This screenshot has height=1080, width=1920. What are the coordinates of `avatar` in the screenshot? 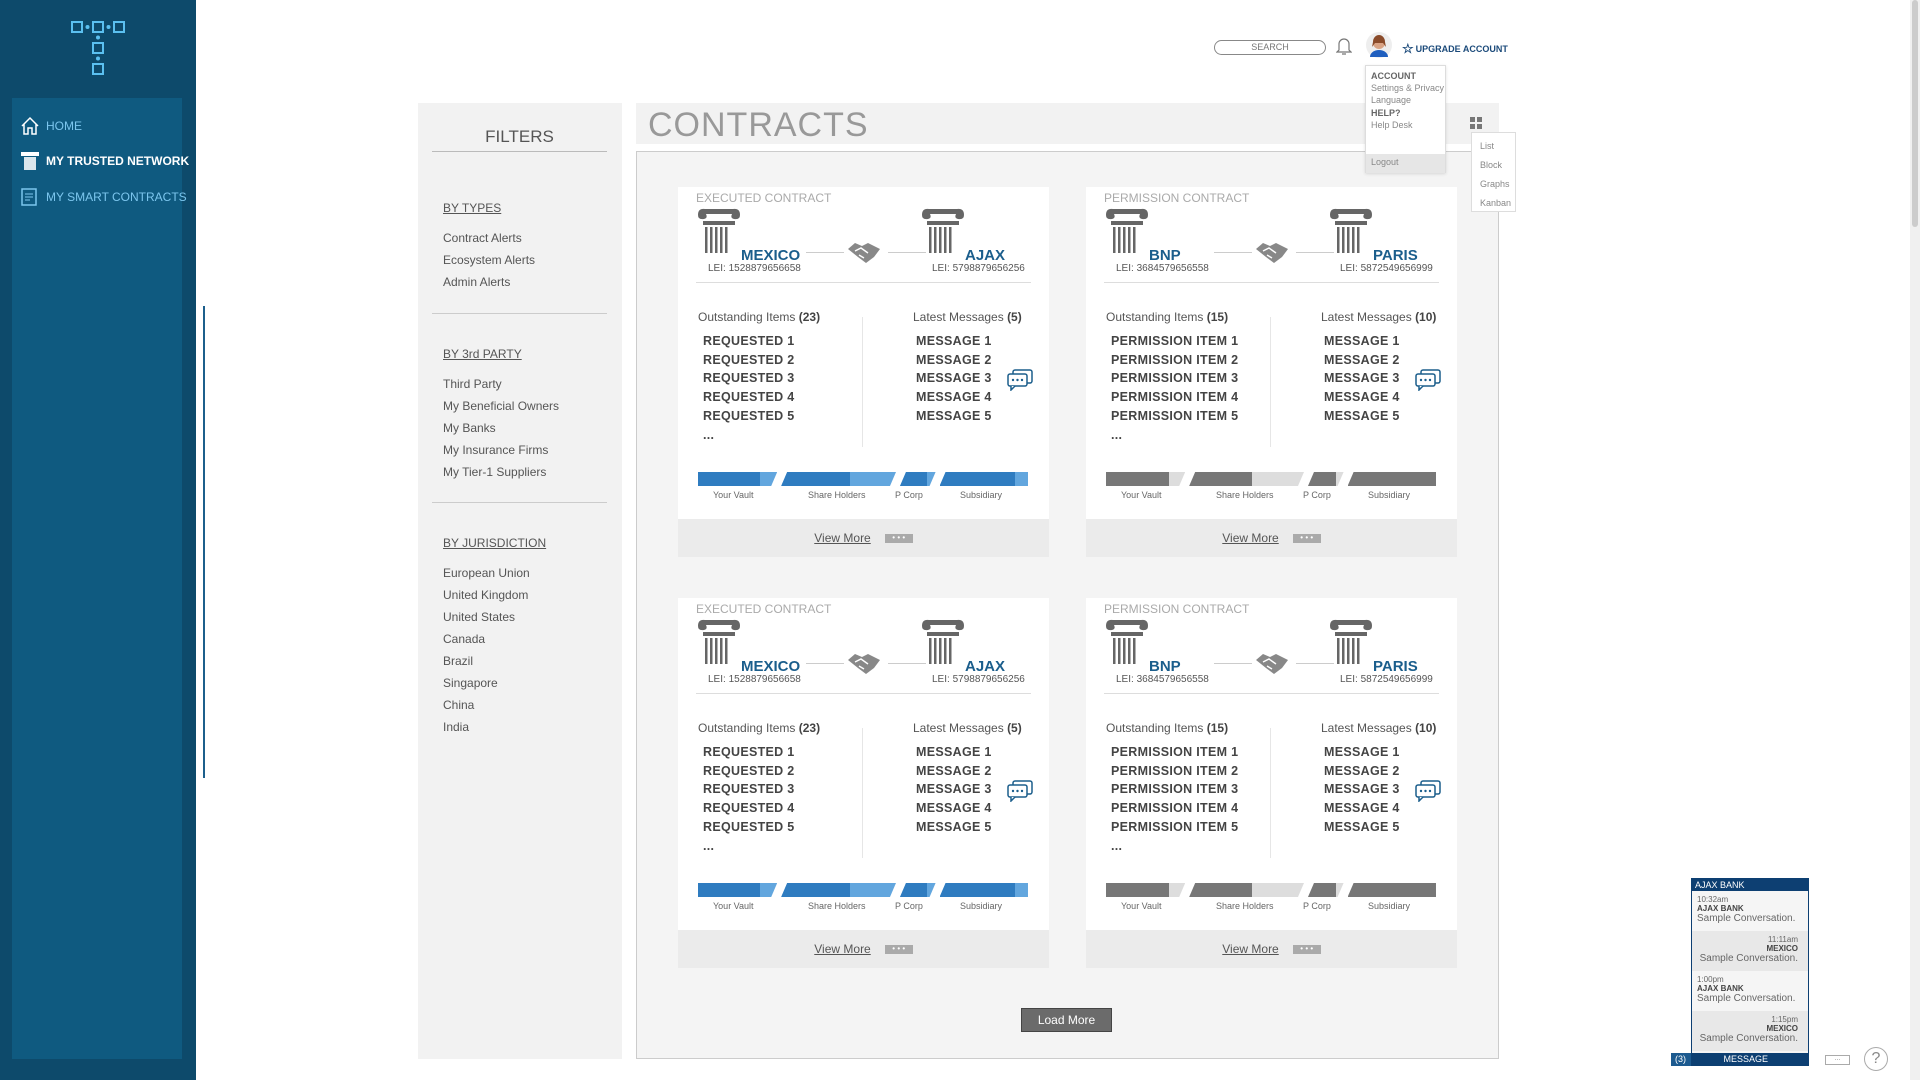 It's located at (1379, 45).